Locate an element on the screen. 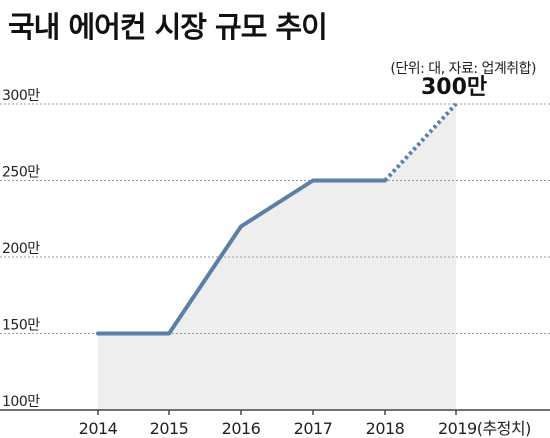 This screenshot has width=550, height=438. chart-title: 국내 에어컨 시장 규모 추이 is located at coordinates (168, 27).